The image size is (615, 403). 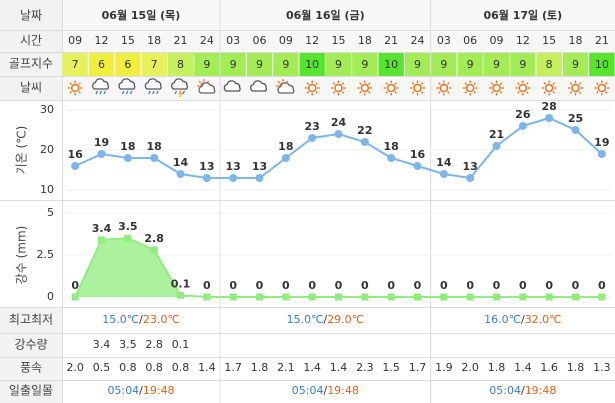 What do you see at coordinates (31, 41) in the screenshot?
I see `row-label: 시간` at bounding box center [31, 41].